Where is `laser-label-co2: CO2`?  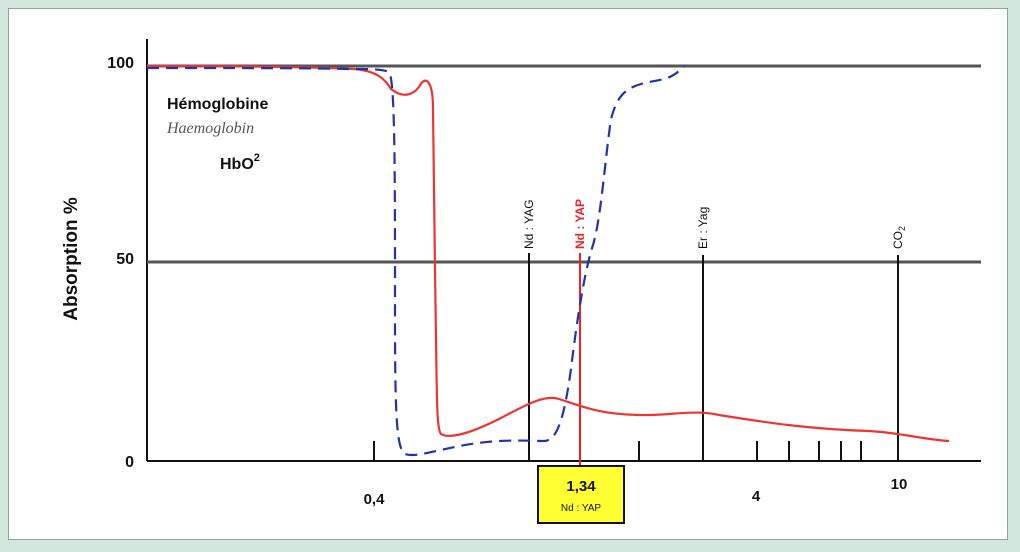 laser-label-co2: CO2 is located at coordinates (899, 237).